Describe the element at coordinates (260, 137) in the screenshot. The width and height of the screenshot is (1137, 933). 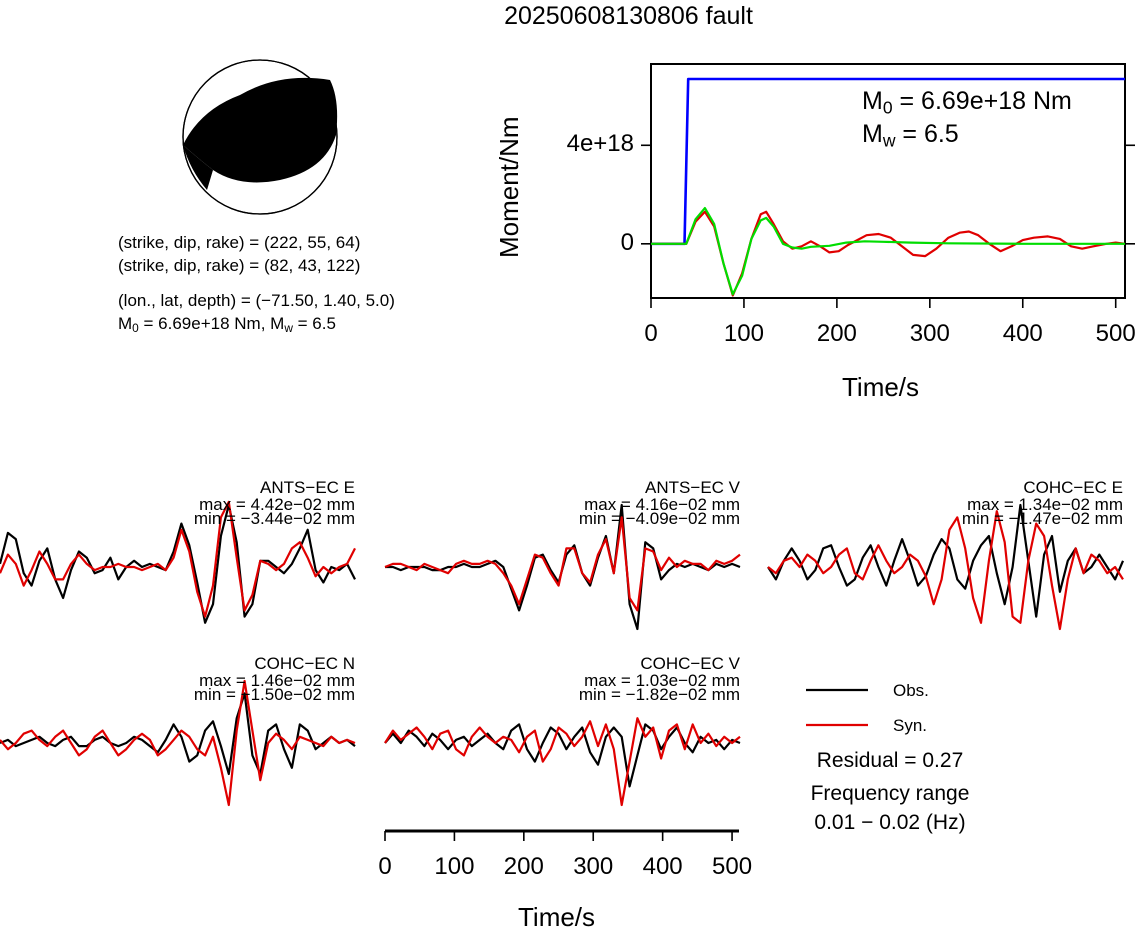
I see `beachball-icon` at that location.